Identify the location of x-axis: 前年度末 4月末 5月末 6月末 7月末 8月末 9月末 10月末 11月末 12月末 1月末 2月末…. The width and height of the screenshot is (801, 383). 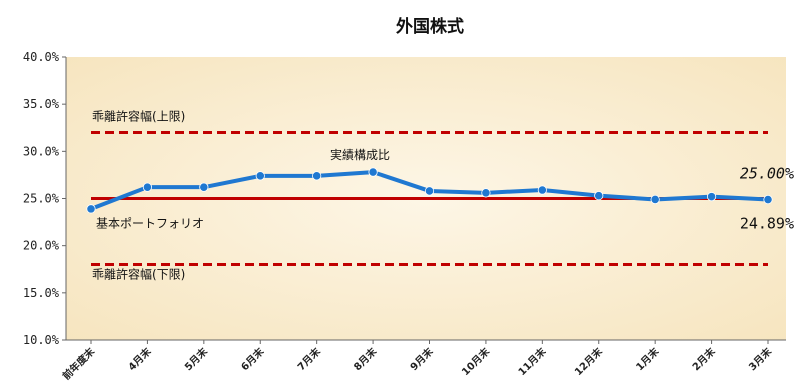
(423, 360).